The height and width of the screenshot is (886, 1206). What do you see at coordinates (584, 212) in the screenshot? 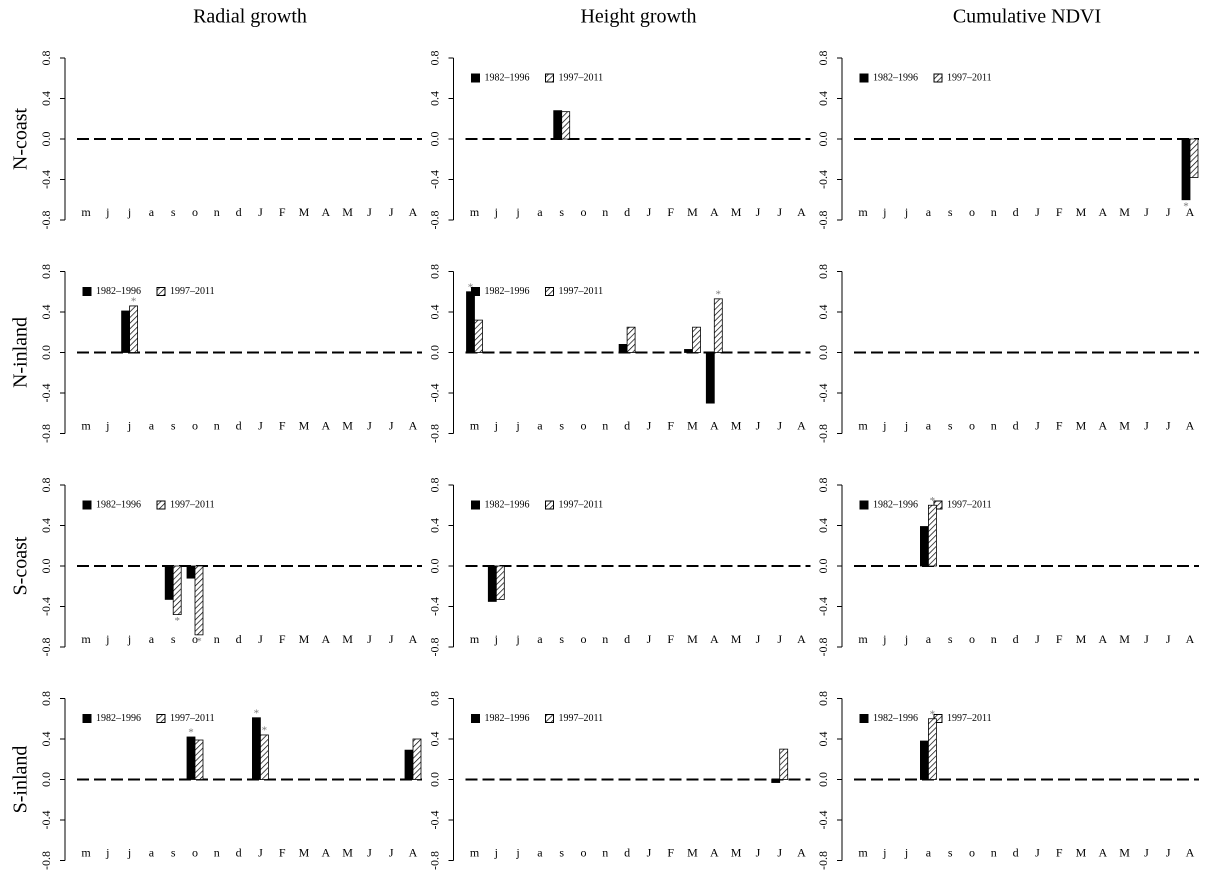
I see `x-tick-label: o` at bounding box center [584, 212].